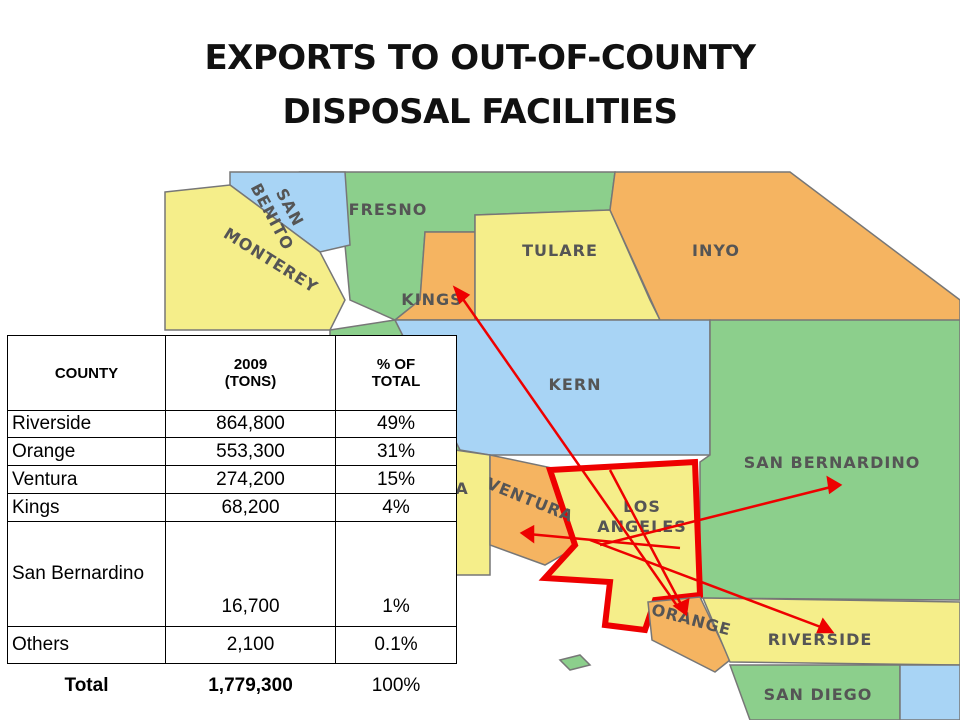  I want to click on table-row: Orange 553,300 31%, so click(232, 451).